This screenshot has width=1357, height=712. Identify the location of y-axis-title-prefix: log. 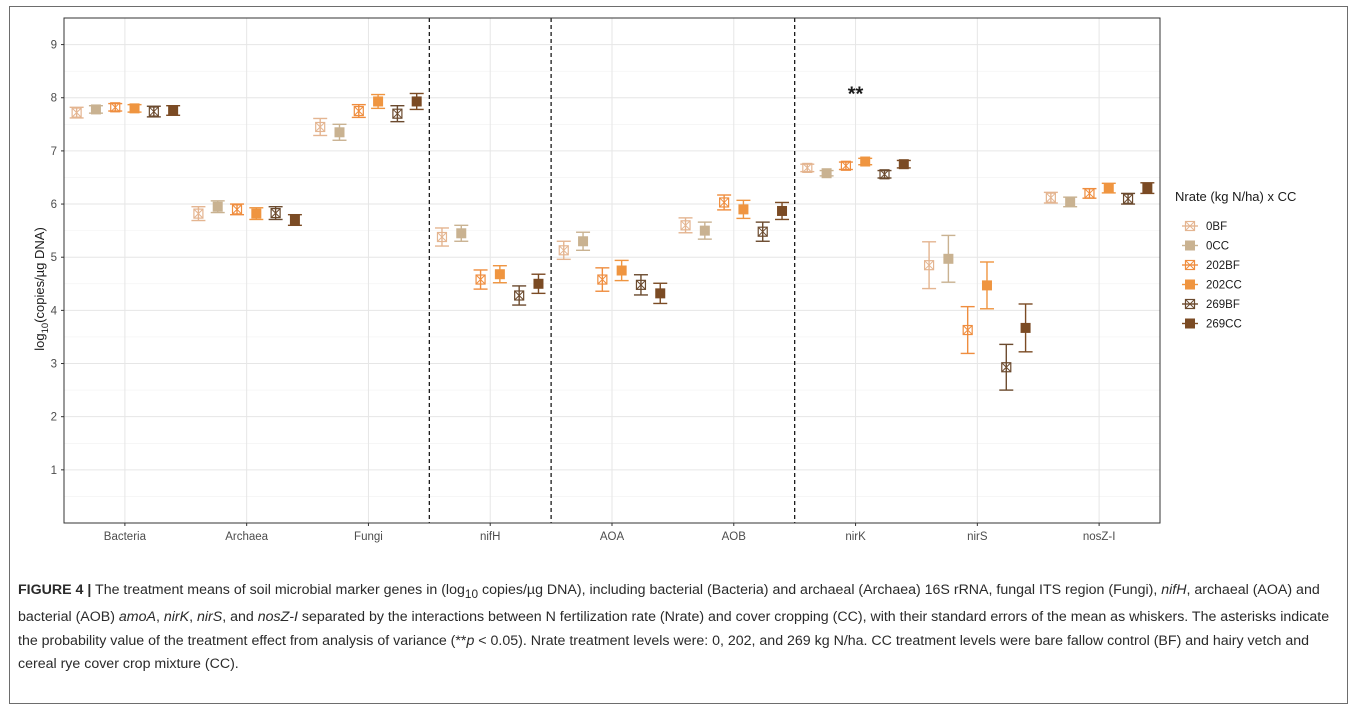
(39, 341).